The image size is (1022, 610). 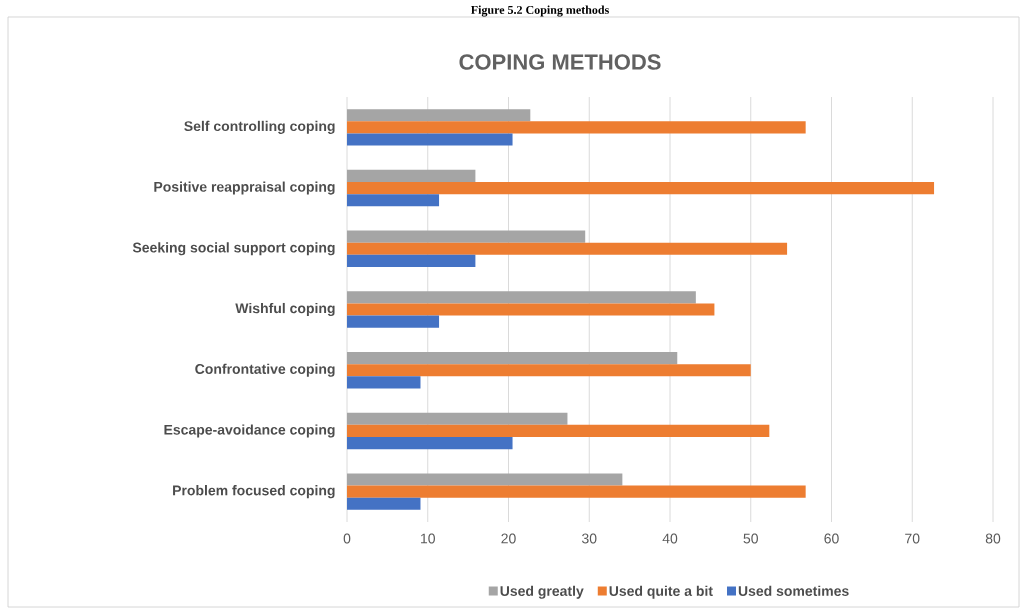 What do you see at coordinates (542, 592) in the screenshot?
I see `legend-label: Used greatly` at bounding box center [542, 592].